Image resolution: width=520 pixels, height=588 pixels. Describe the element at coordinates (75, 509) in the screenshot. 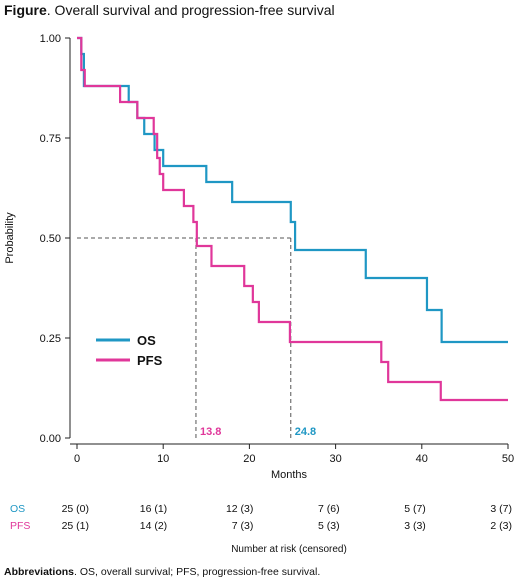

I see `risk-cell: 25 (0)` at that location.